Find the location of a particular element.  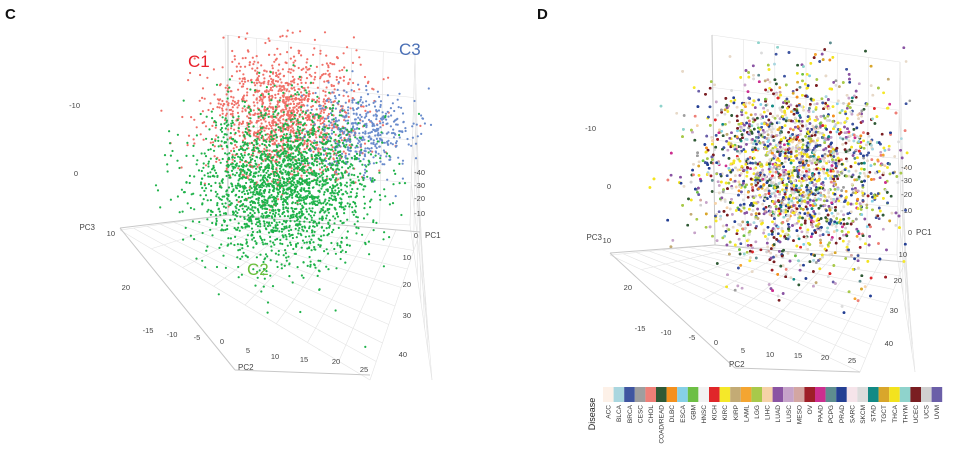

c-y-tick: 10 is located at coordinates (275, 356).